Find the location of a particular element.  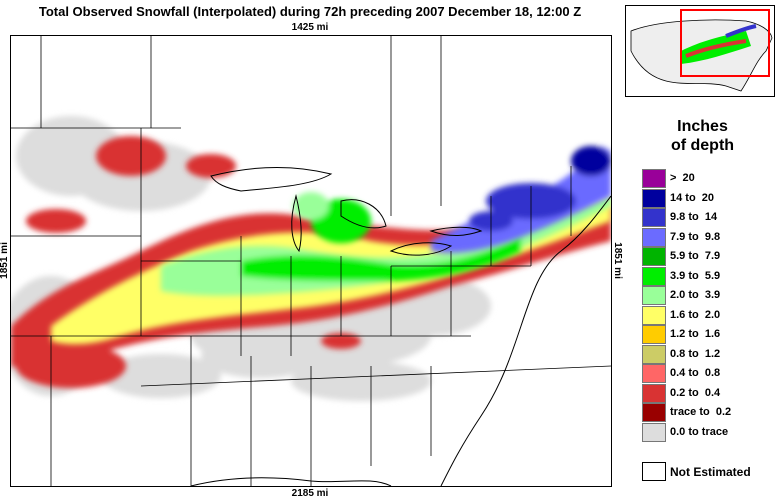

legend-row: 9.8 to 14 is located at coordinates (706, 217).